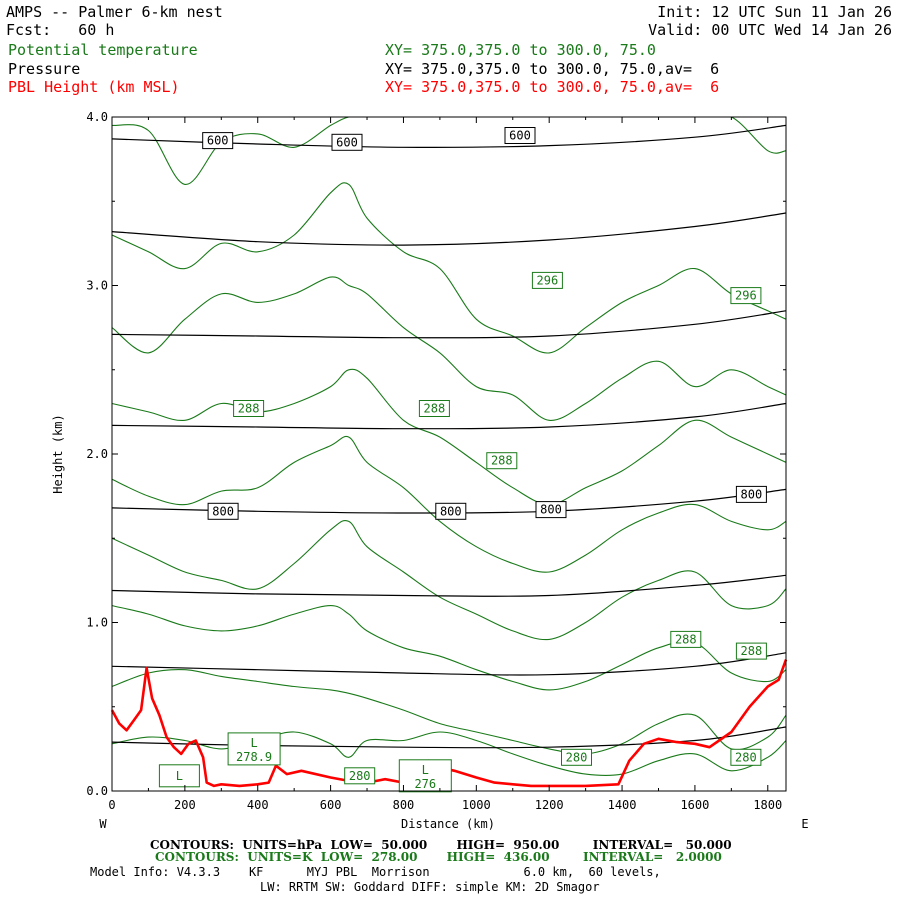 This screenshot has width=900, height=900. What do you see at coordinates (476, 805) in the screenshot?
I see `x-tick-label: 1000` at bounding box center [476, 805].